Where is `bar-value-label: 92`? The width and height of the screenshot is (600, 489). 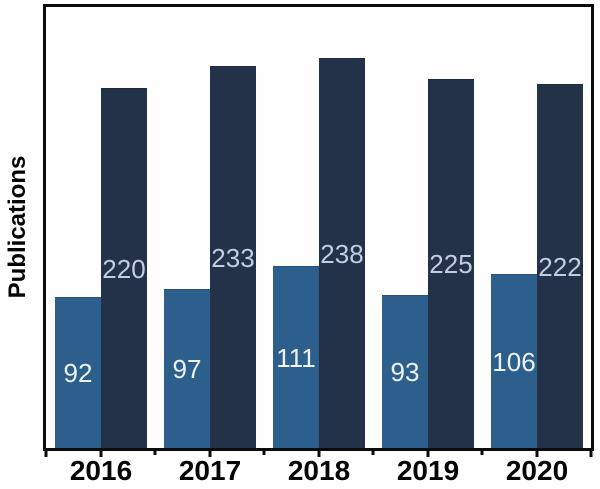 bar-value-label: 92 is located at coordinates (78, 373).